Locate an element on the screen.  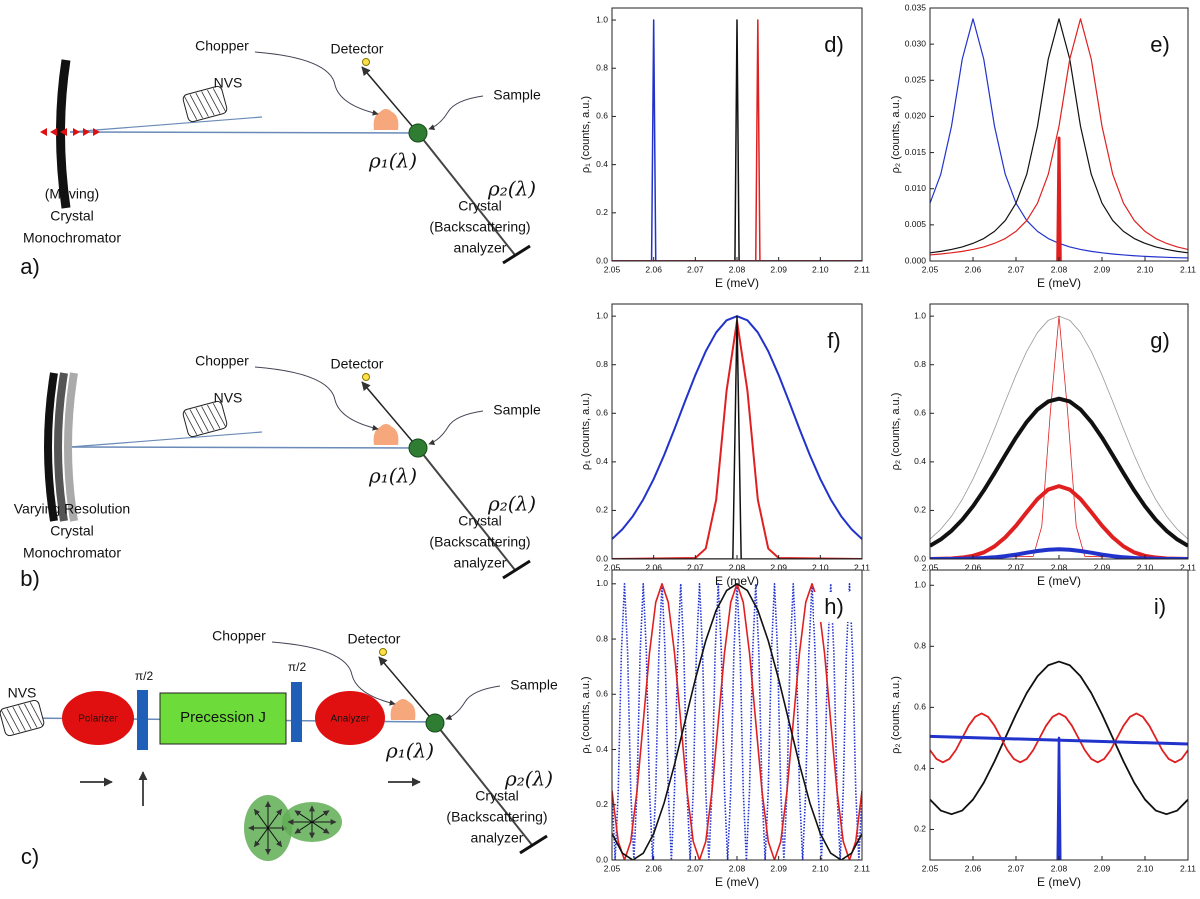
label: Polarizer is located at coordinates (98, 719).